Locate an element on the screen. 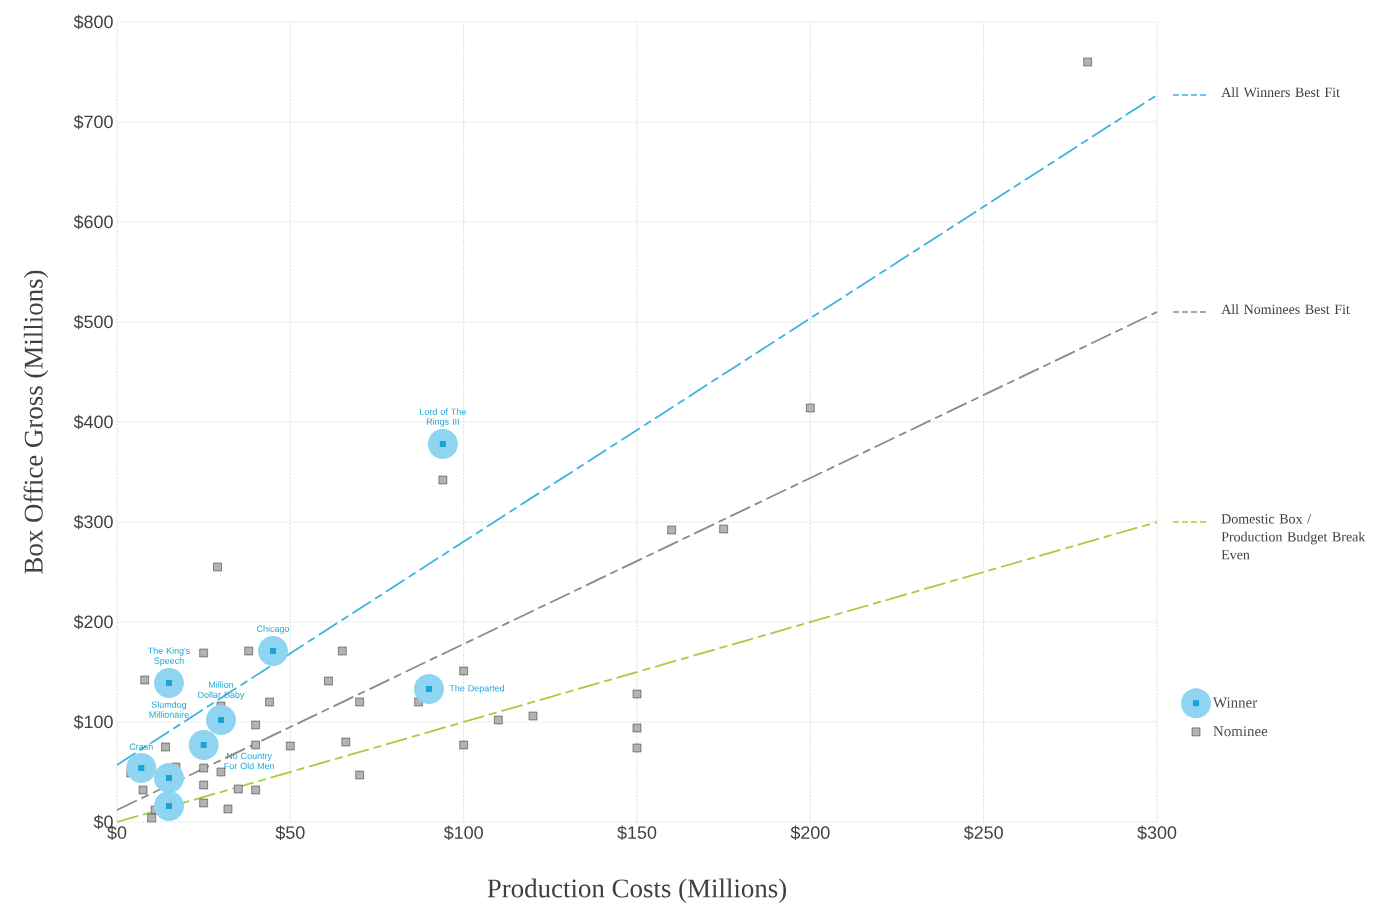 This screenshot has width=1383, height=907. y-axis-title: Box Office Gross (Millions) is located at coordinates (36, 422).